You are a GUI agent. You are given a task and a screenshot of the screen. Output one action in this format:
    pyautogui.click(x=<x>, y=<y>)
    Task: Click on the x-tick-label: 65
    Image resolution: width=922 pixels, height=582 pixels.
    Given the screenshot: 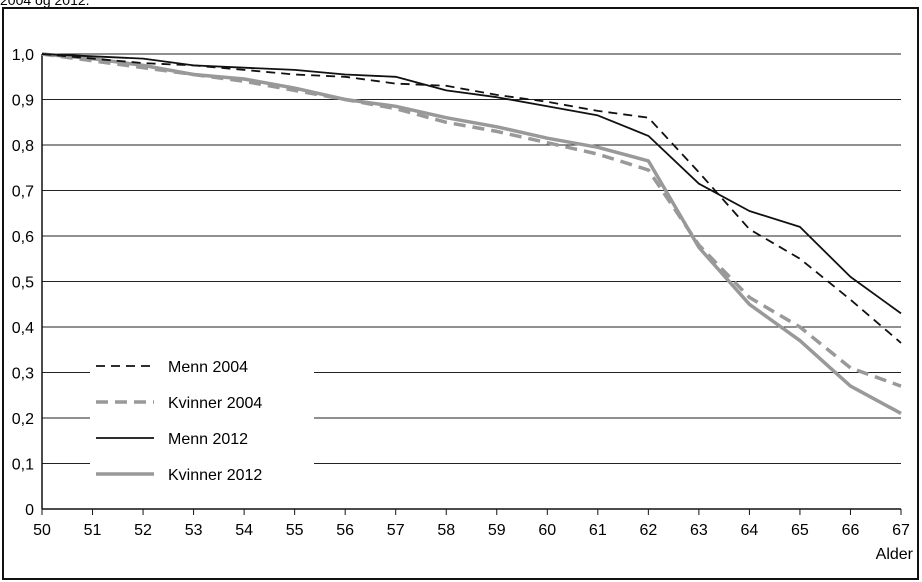 What is the action you would take?
    pyautogui.click(x=800, y=530)
    